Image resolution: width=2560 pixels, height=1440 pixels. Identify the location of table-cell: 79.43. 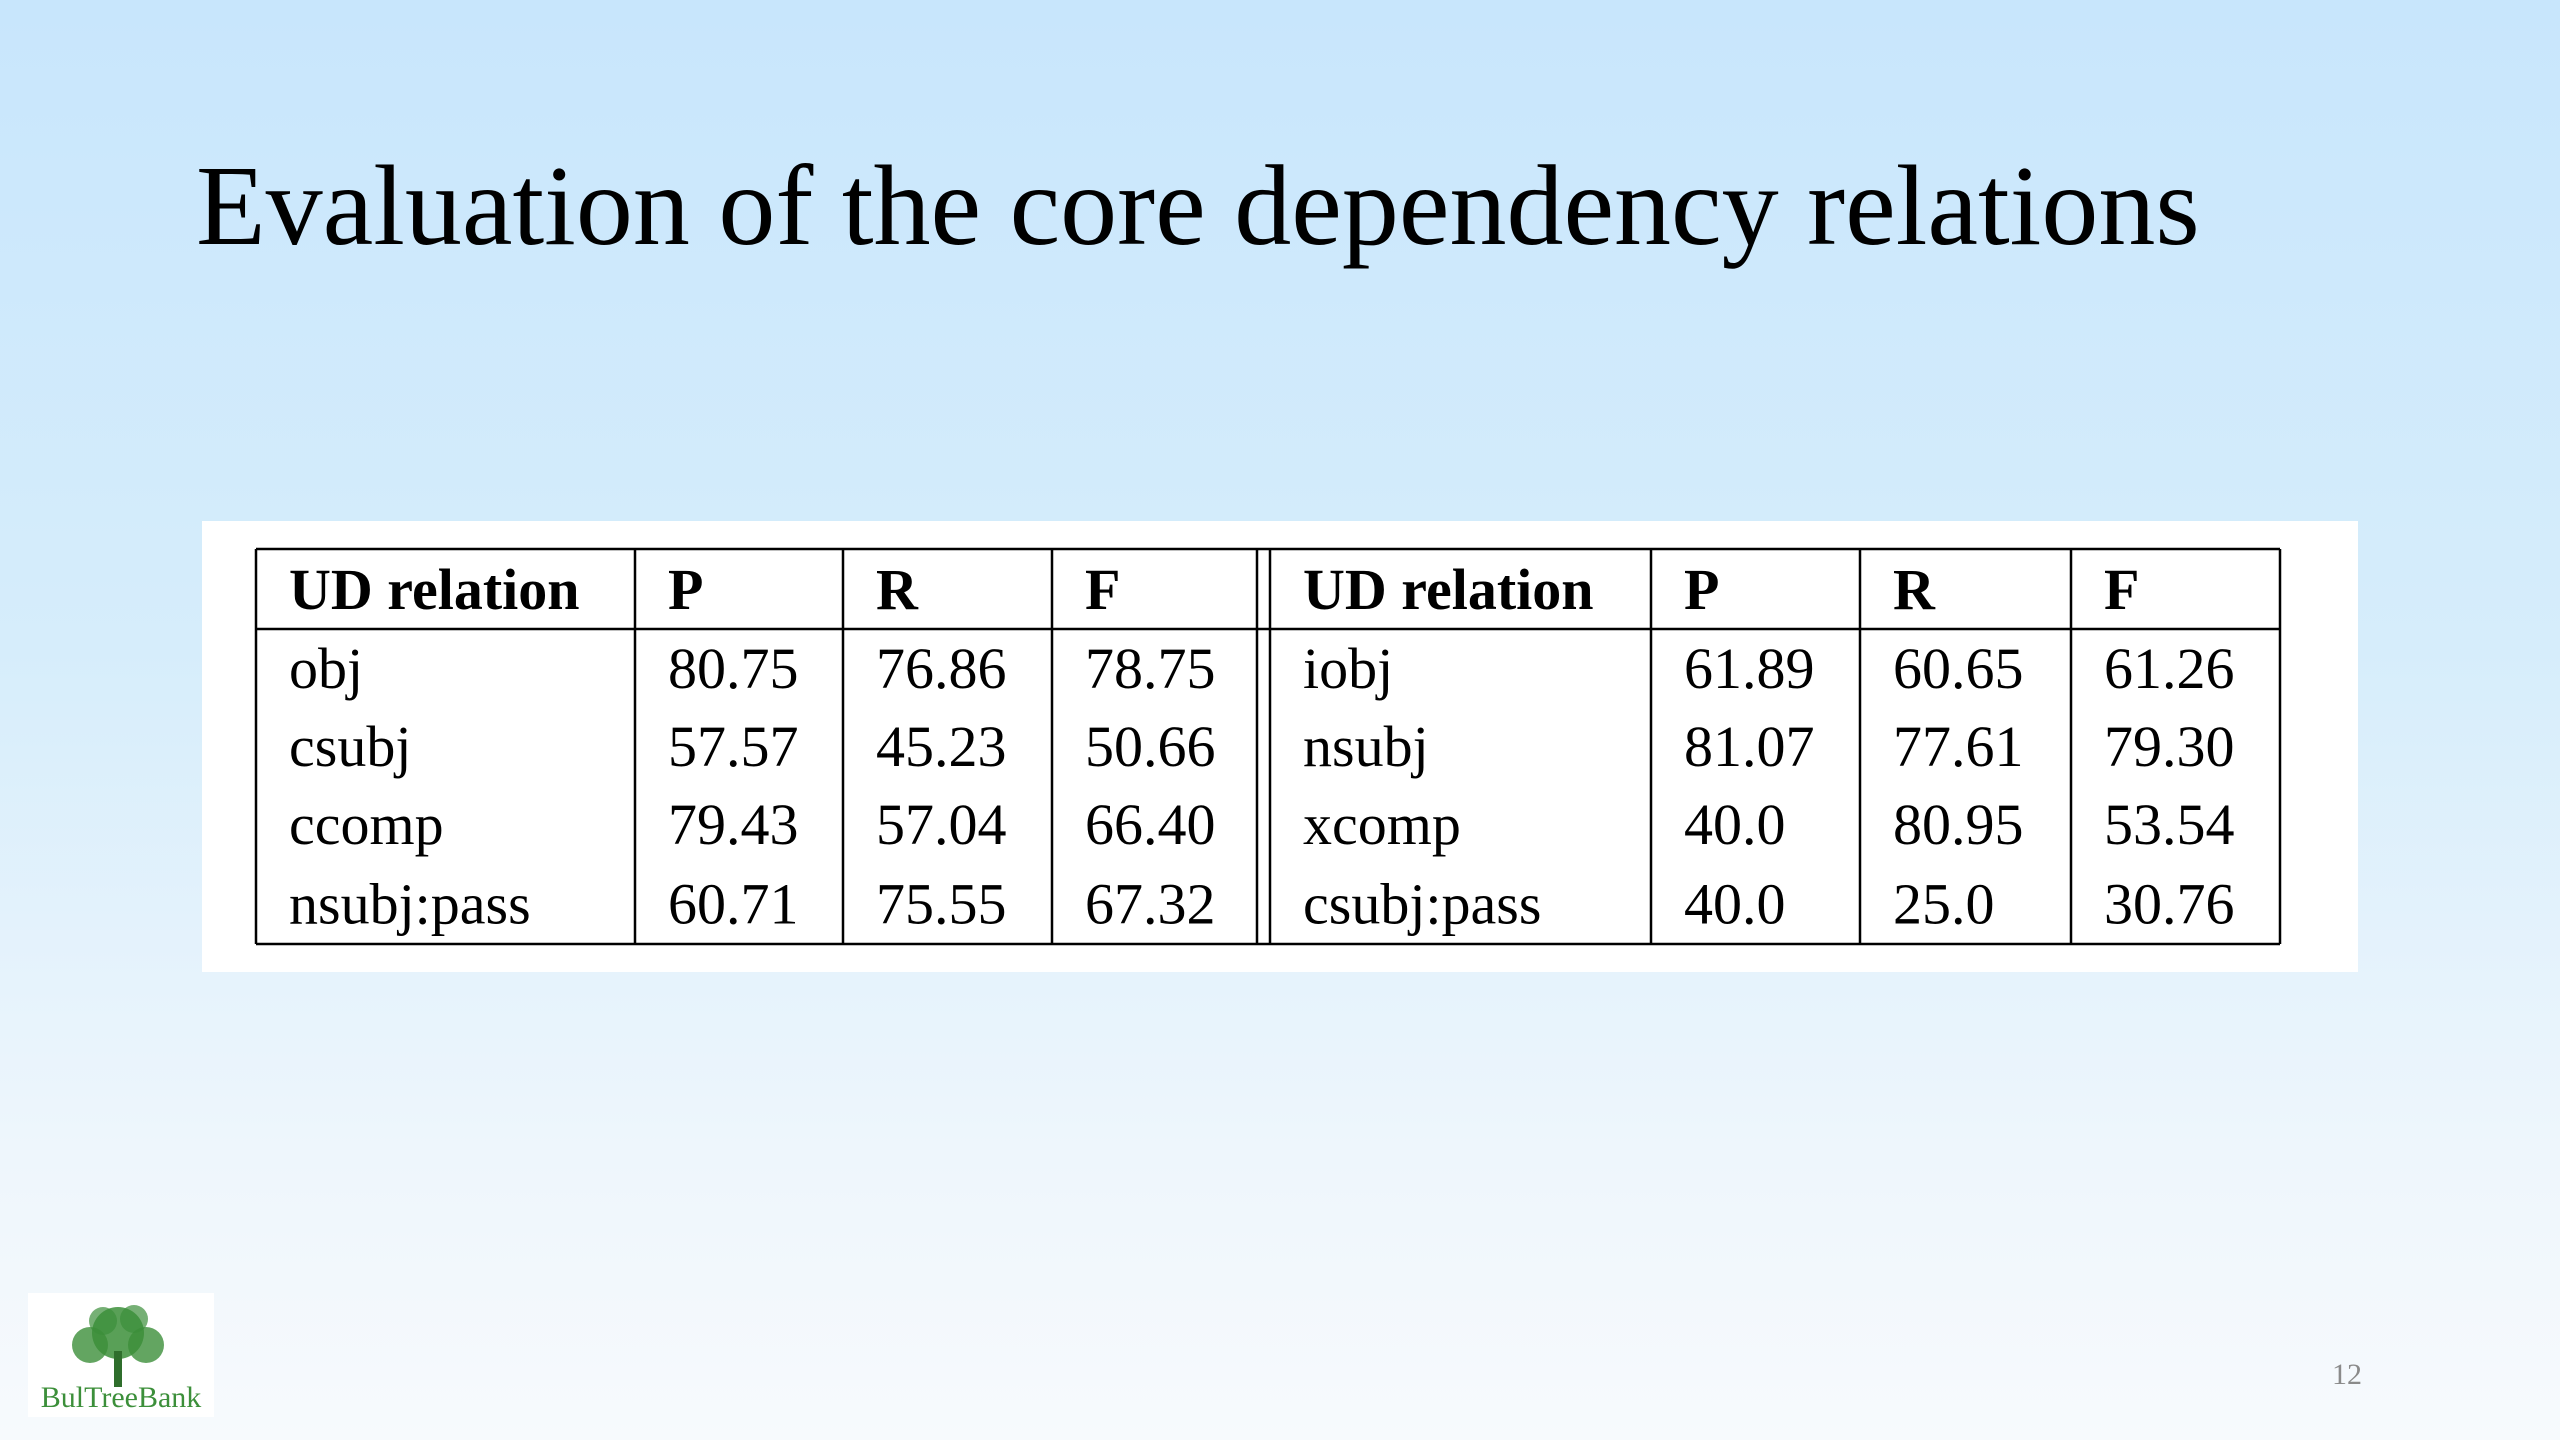
(733, 824).